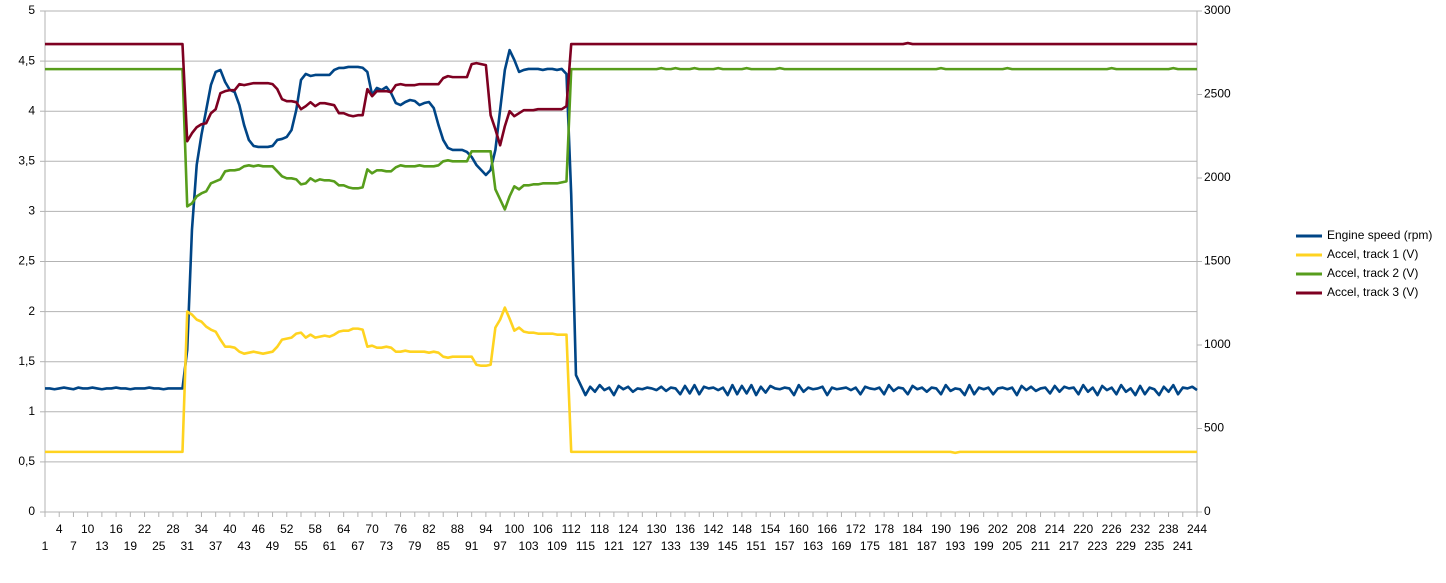 This screenshot has width=1446, height=583. What do you see at coordinates (1154, 546) in the screenshot?
I see `x-tick-label: 235` at bounding box center [1154, 546].